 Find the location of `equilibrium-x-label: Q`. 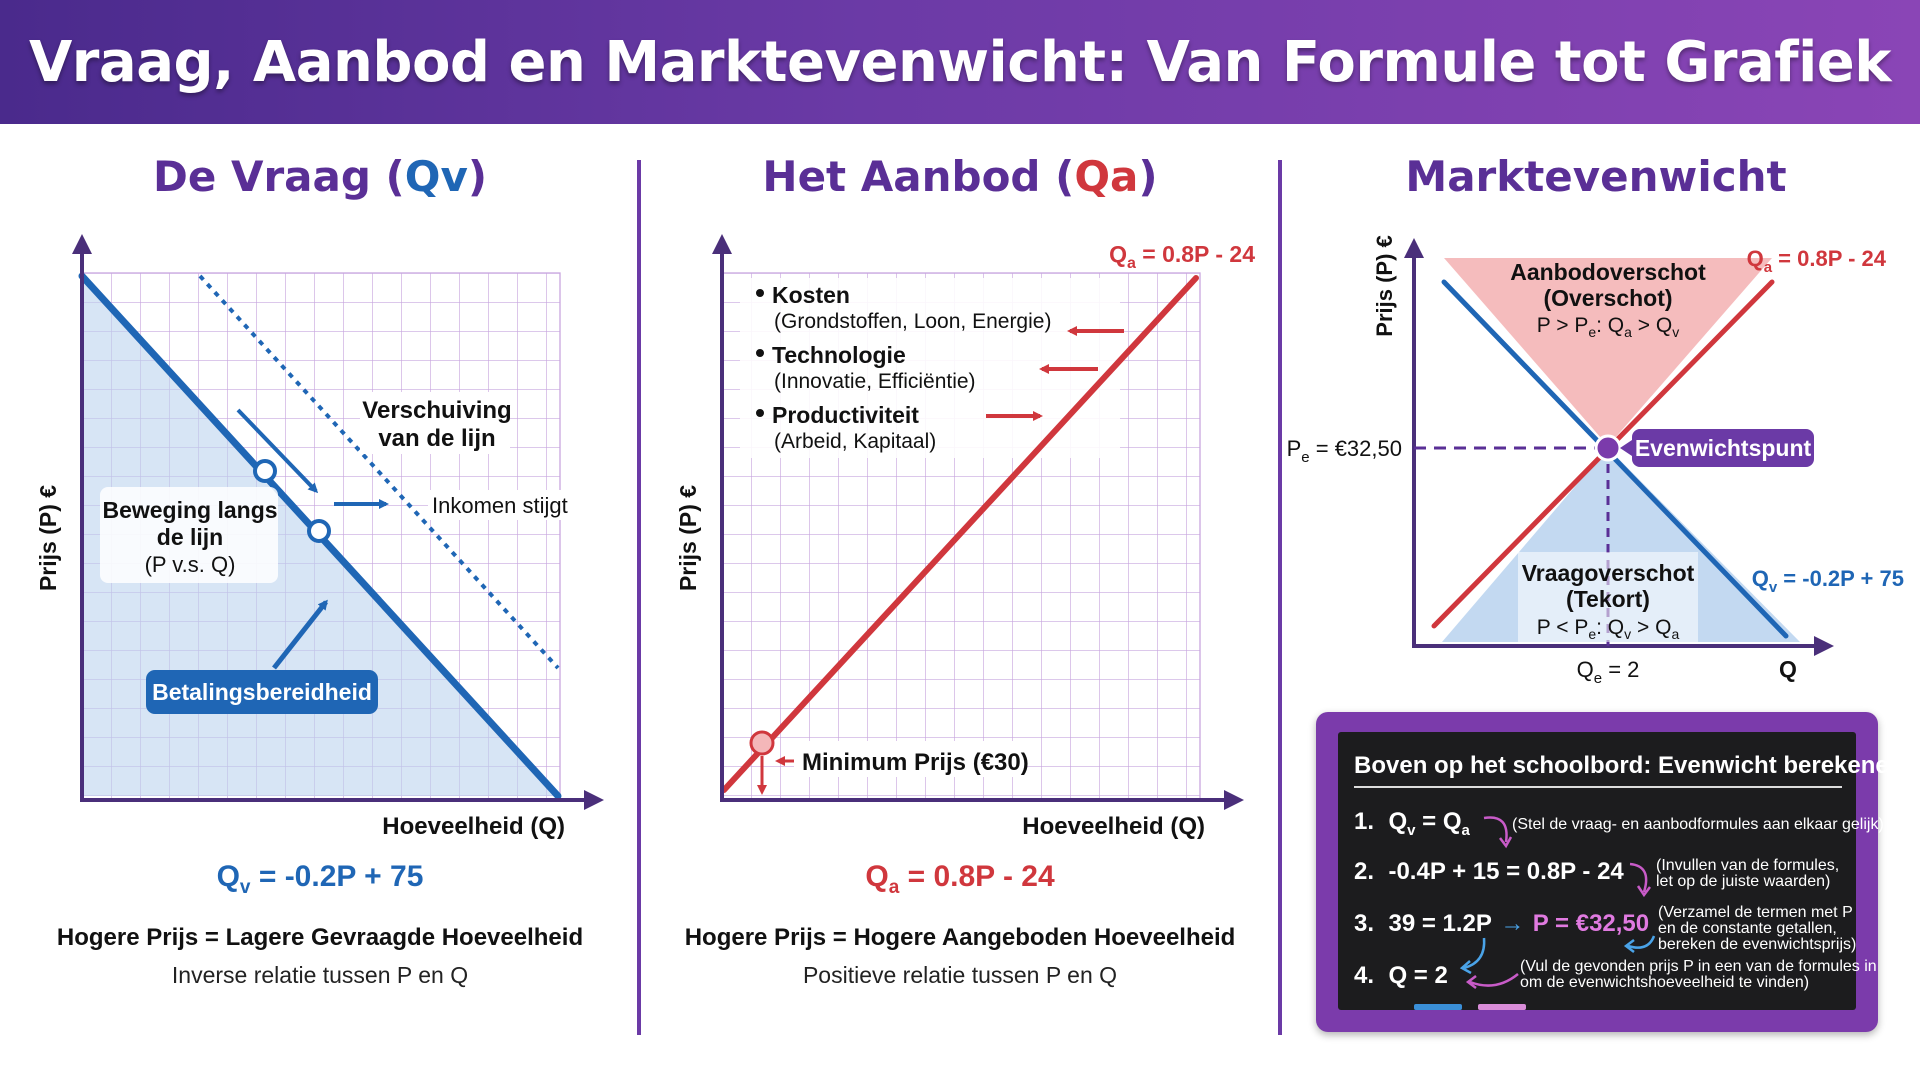

equilibrium-x-label: Q is located at coordinates (1788, 669).